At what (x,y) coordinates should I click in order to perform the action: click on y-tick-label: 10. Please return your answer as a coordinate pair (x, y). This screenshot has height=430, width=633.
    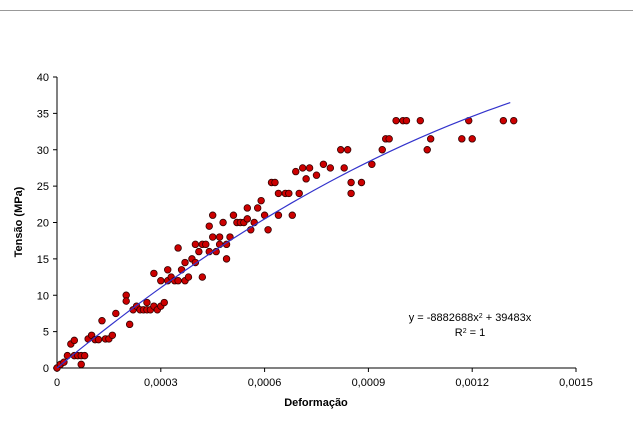
    Looking at the image, I should click on (43, 296).